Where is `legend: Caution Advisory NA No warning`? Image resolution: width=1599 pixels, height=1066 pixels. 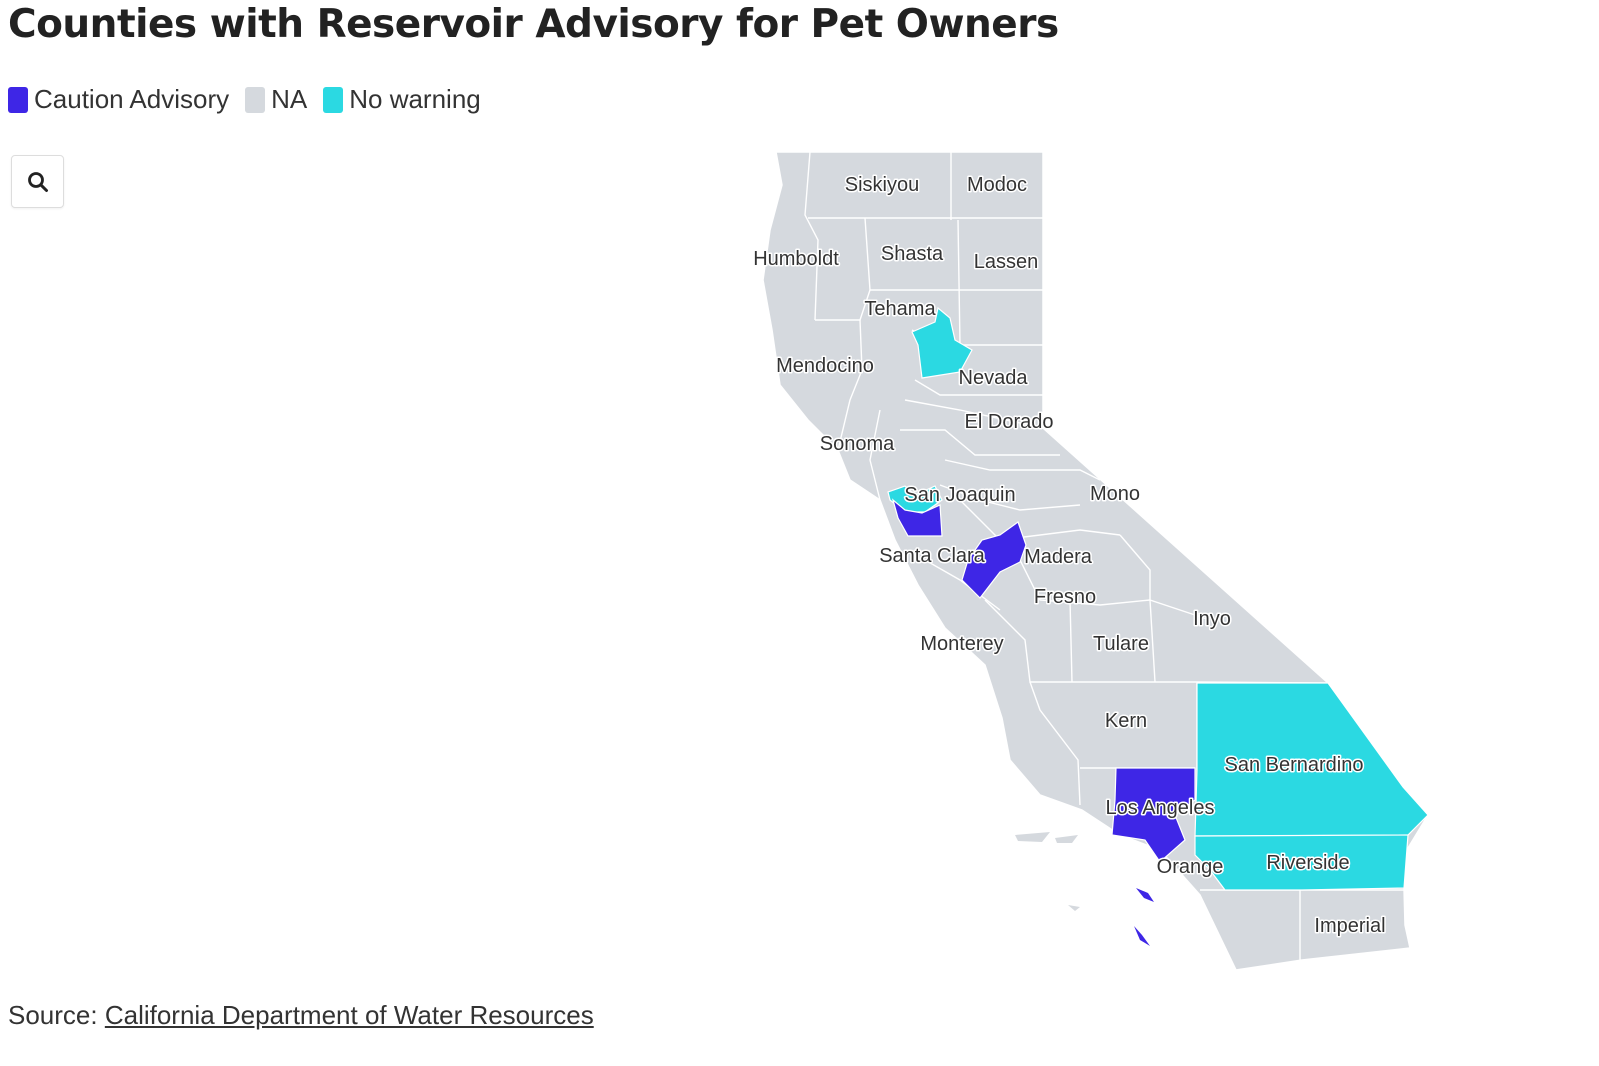
legend: Caution Advisory NA No warning is located at coordinates (252, 99).